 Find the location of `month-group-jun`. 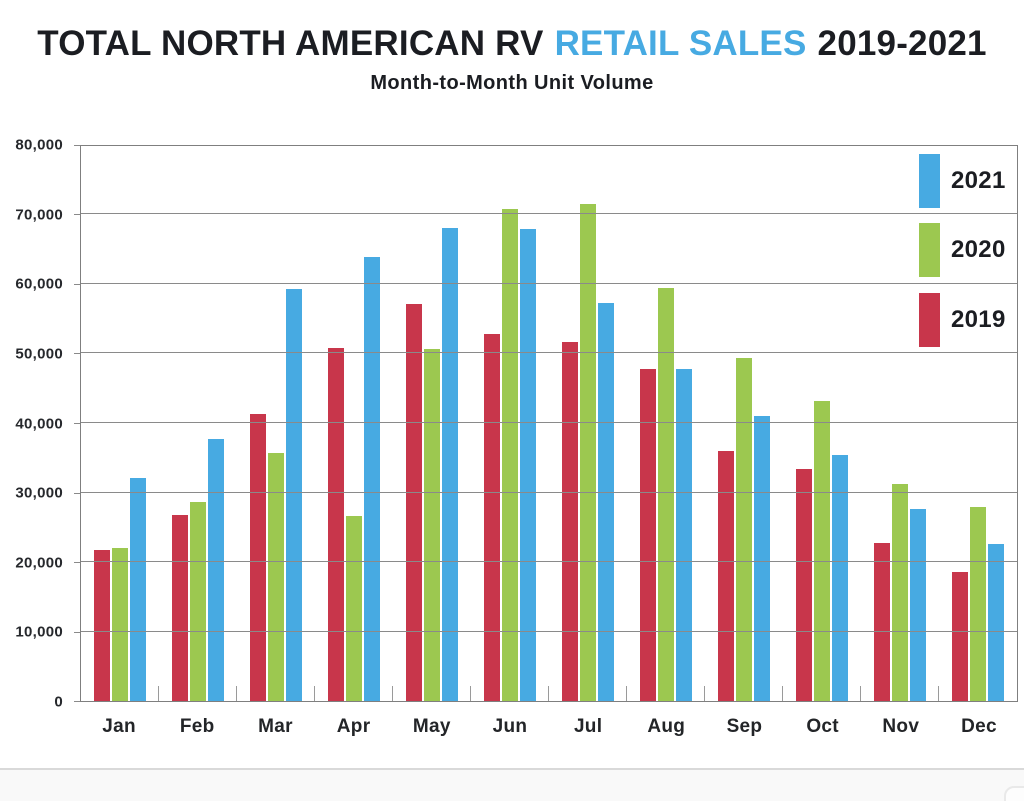

month-group-jun is located at coordinates (509, 423).